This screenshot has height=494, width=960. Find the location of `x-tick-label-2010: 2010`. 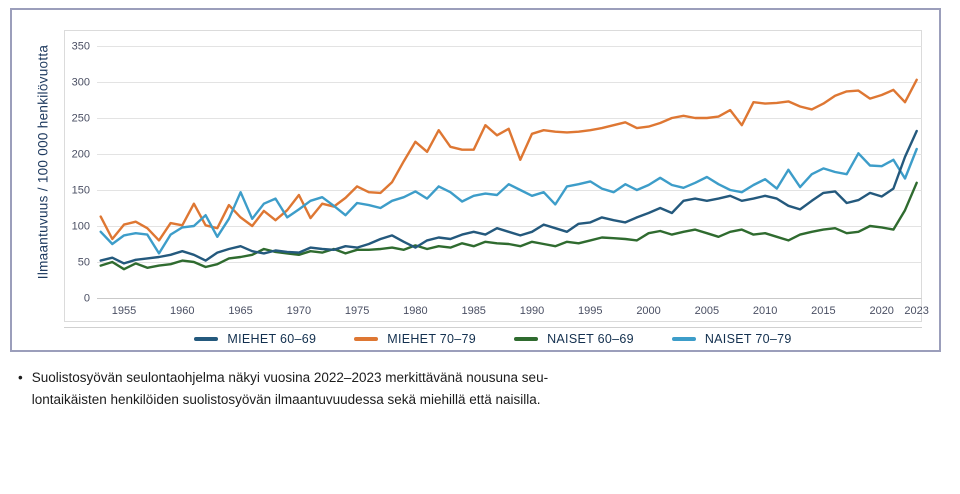

x-tick-label-2010: 2010 is located at coordinates (765, 311).